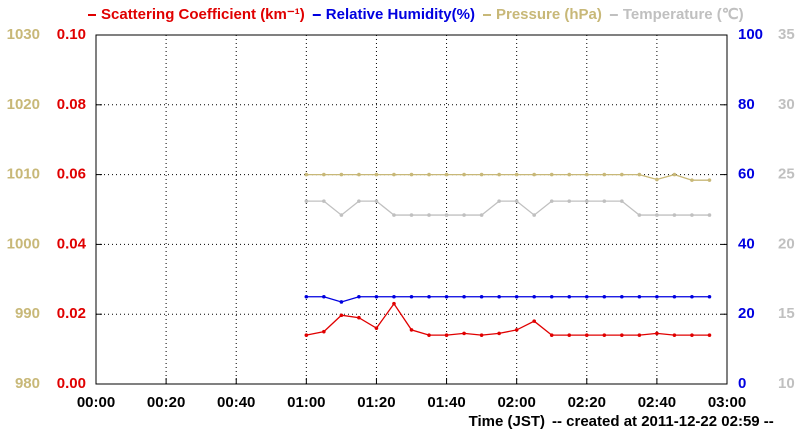 This screenshot has width=800, height=434. I want to click on x-tick-label: 02:20, so click(587, 402).